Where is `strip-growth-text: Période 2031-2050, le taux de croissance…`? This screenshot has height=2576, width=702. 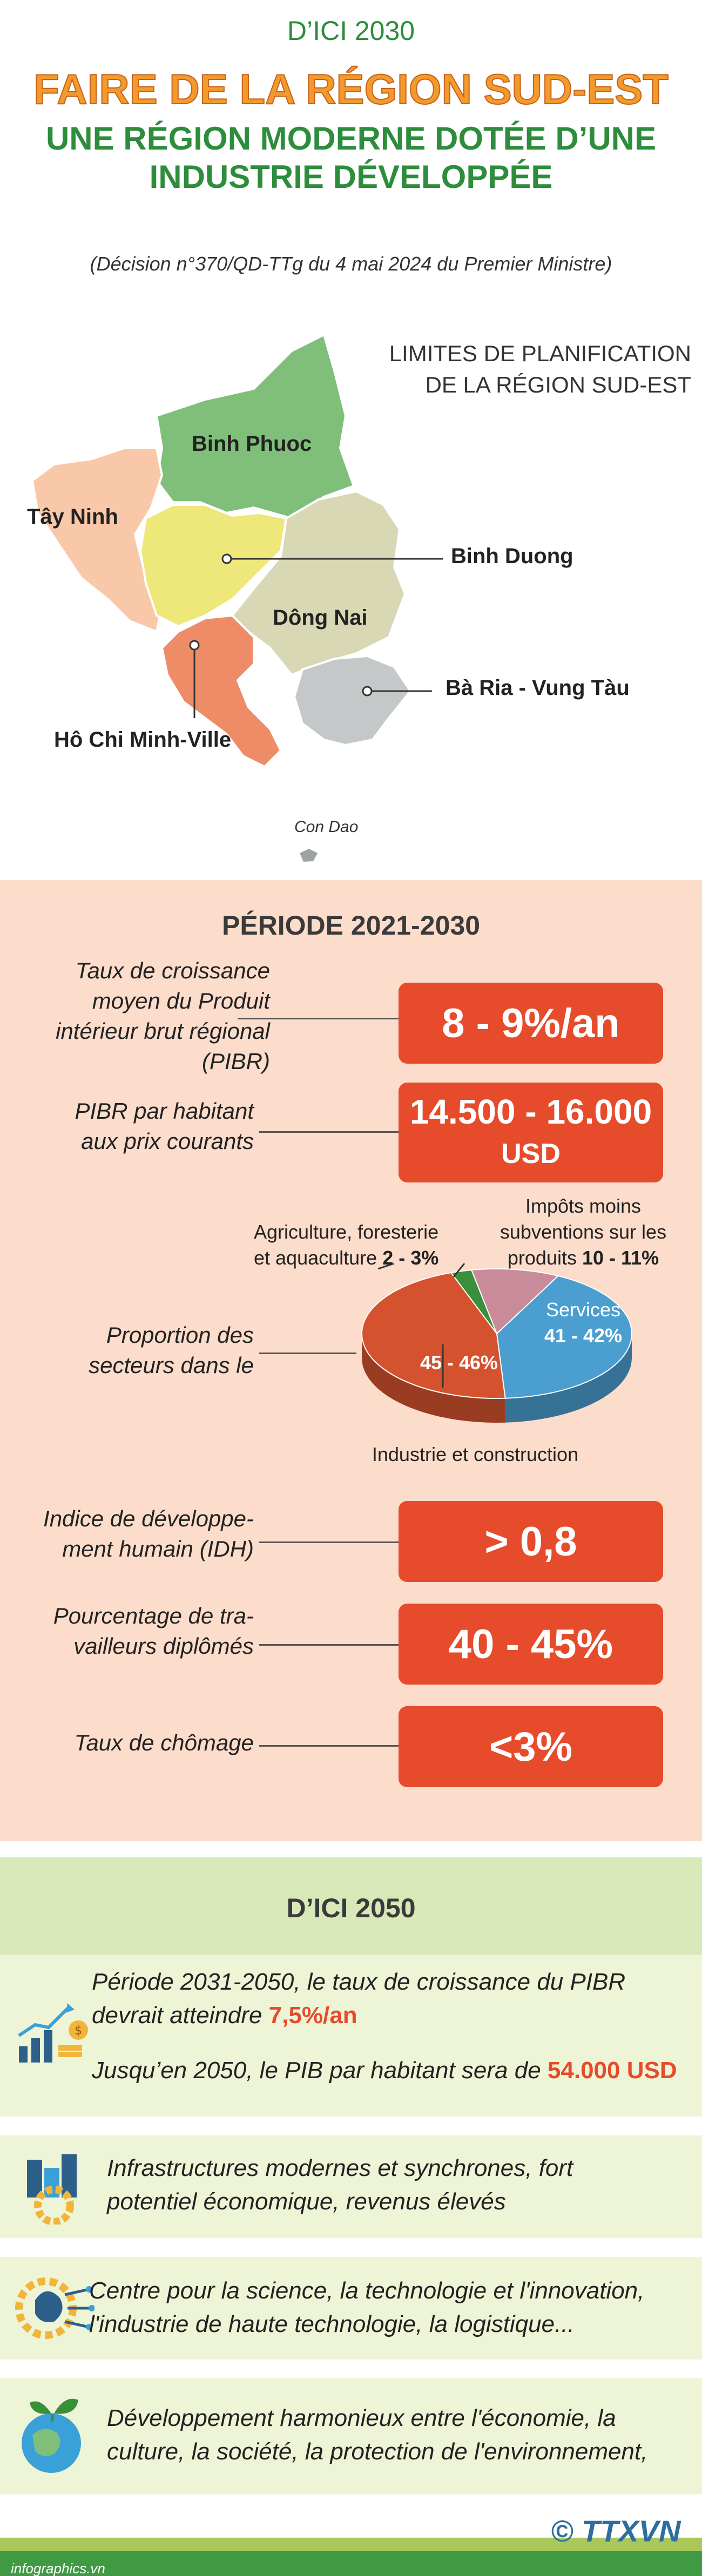 strip-growth-text: Période 2031-2050, le taux de croissance… is located at coordinates (394, 2026).